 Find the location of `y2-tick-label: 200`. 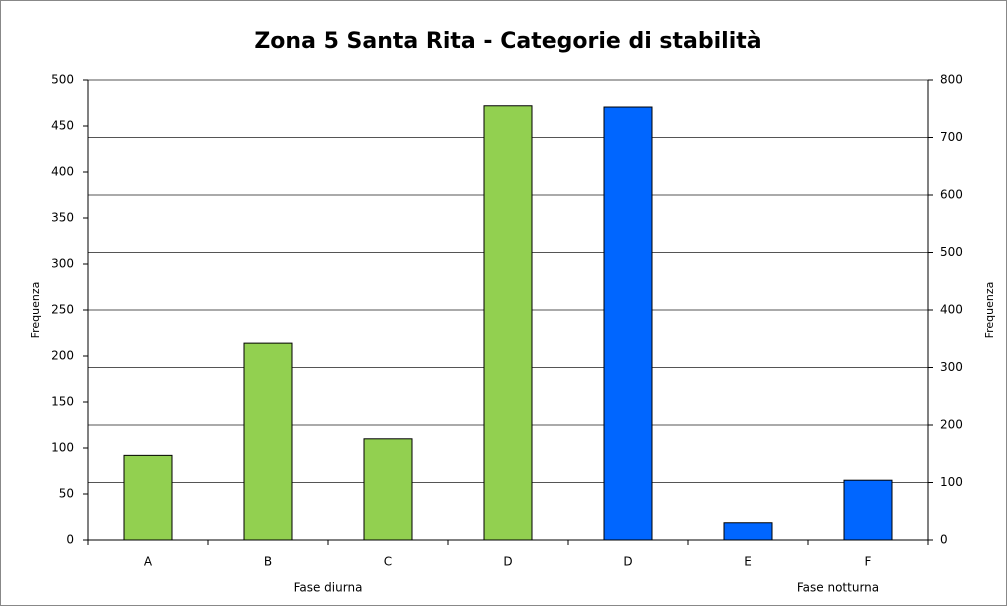

y2-tick-label: 200 is located at coordinates (951, 425).